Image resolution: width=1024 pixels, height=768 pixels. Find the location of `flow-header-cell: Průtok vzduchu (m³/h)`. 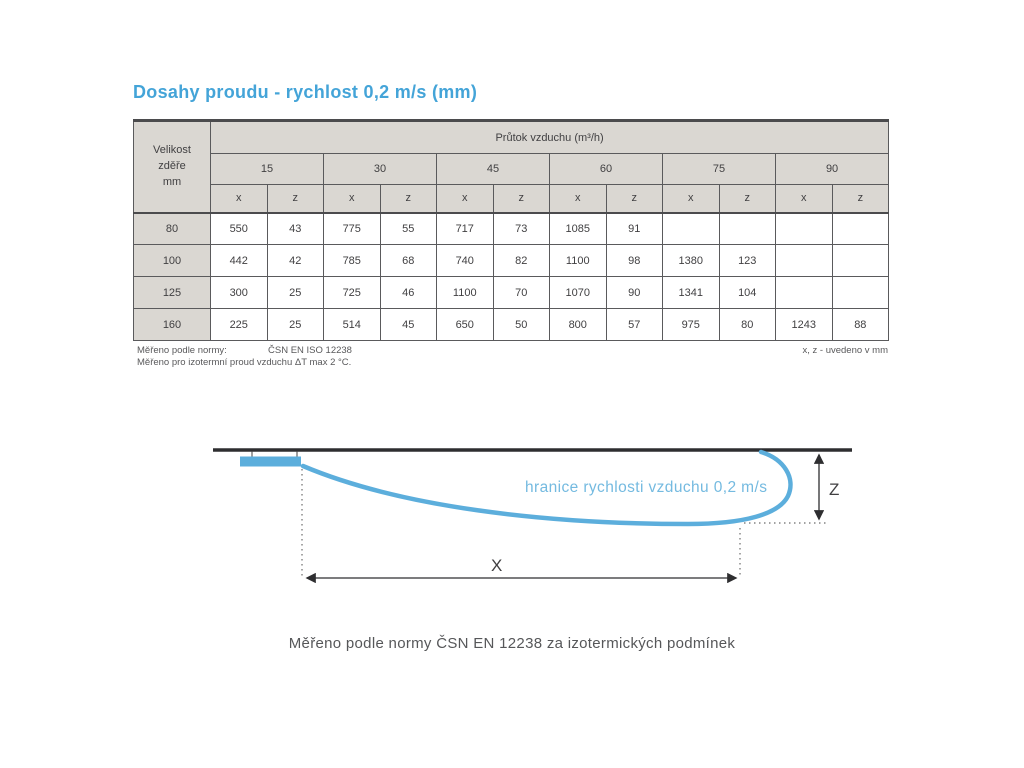

flow-header-cell: Průtok vzduchu (m³/h) is located at coordinates (549, 137).